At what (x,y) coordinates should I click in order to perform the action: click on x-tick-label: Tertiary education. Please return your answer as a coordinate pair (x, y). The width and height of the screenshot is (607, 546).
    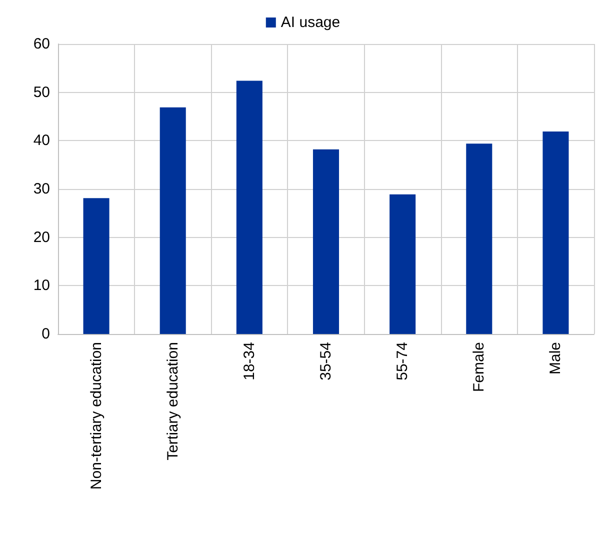
    Looking at the image, I should click on (173, 401).